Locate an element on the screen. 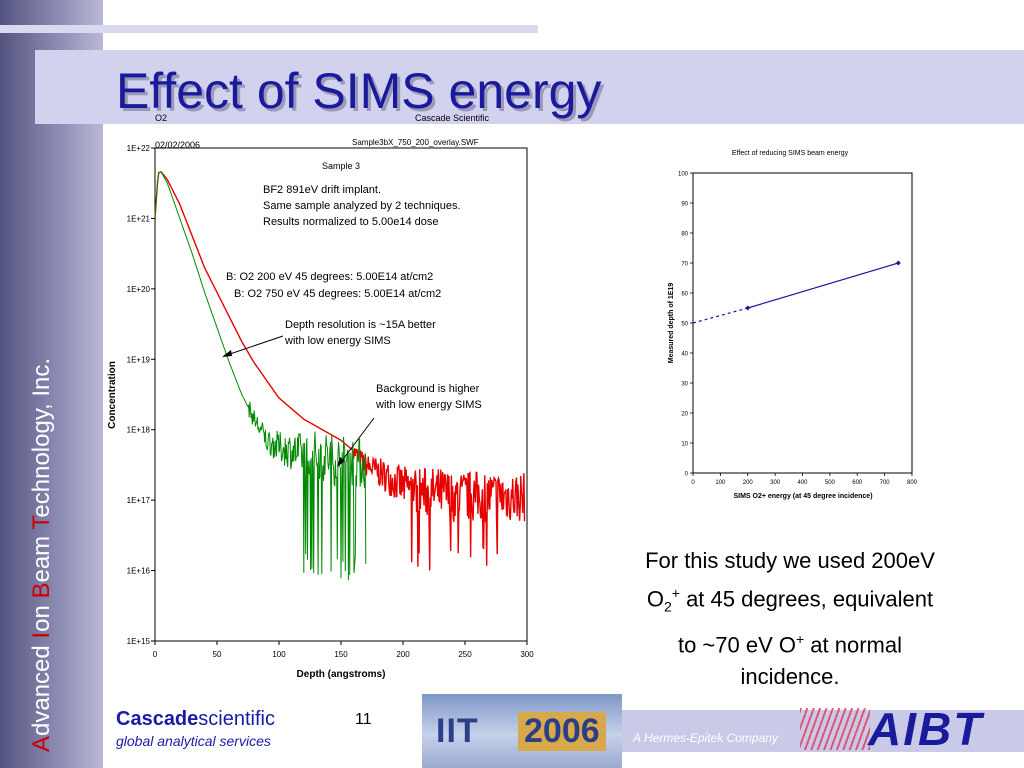 The width and height of the screenshot is (1024, 768). annotation-background-line1: Background is higher is located at coordinates (428, 389).